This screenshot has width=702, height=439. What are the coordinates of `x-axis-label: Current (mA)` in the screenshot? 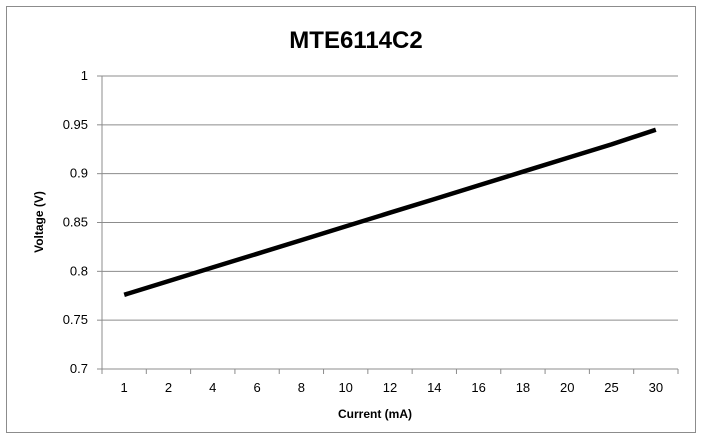 It's located at (375, 414).